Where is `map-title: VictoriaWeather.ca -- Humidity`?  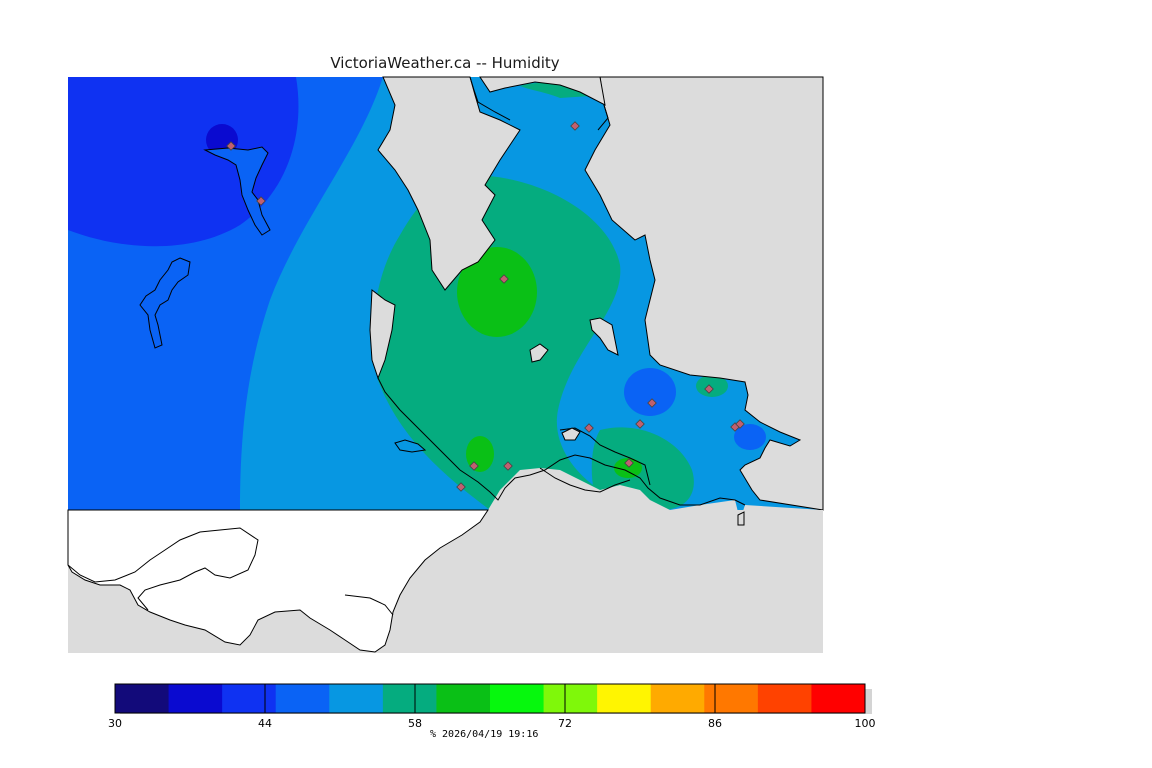 map-title: VictoriaWeather.ca -- Humidity is located at coordinates (445, 63).